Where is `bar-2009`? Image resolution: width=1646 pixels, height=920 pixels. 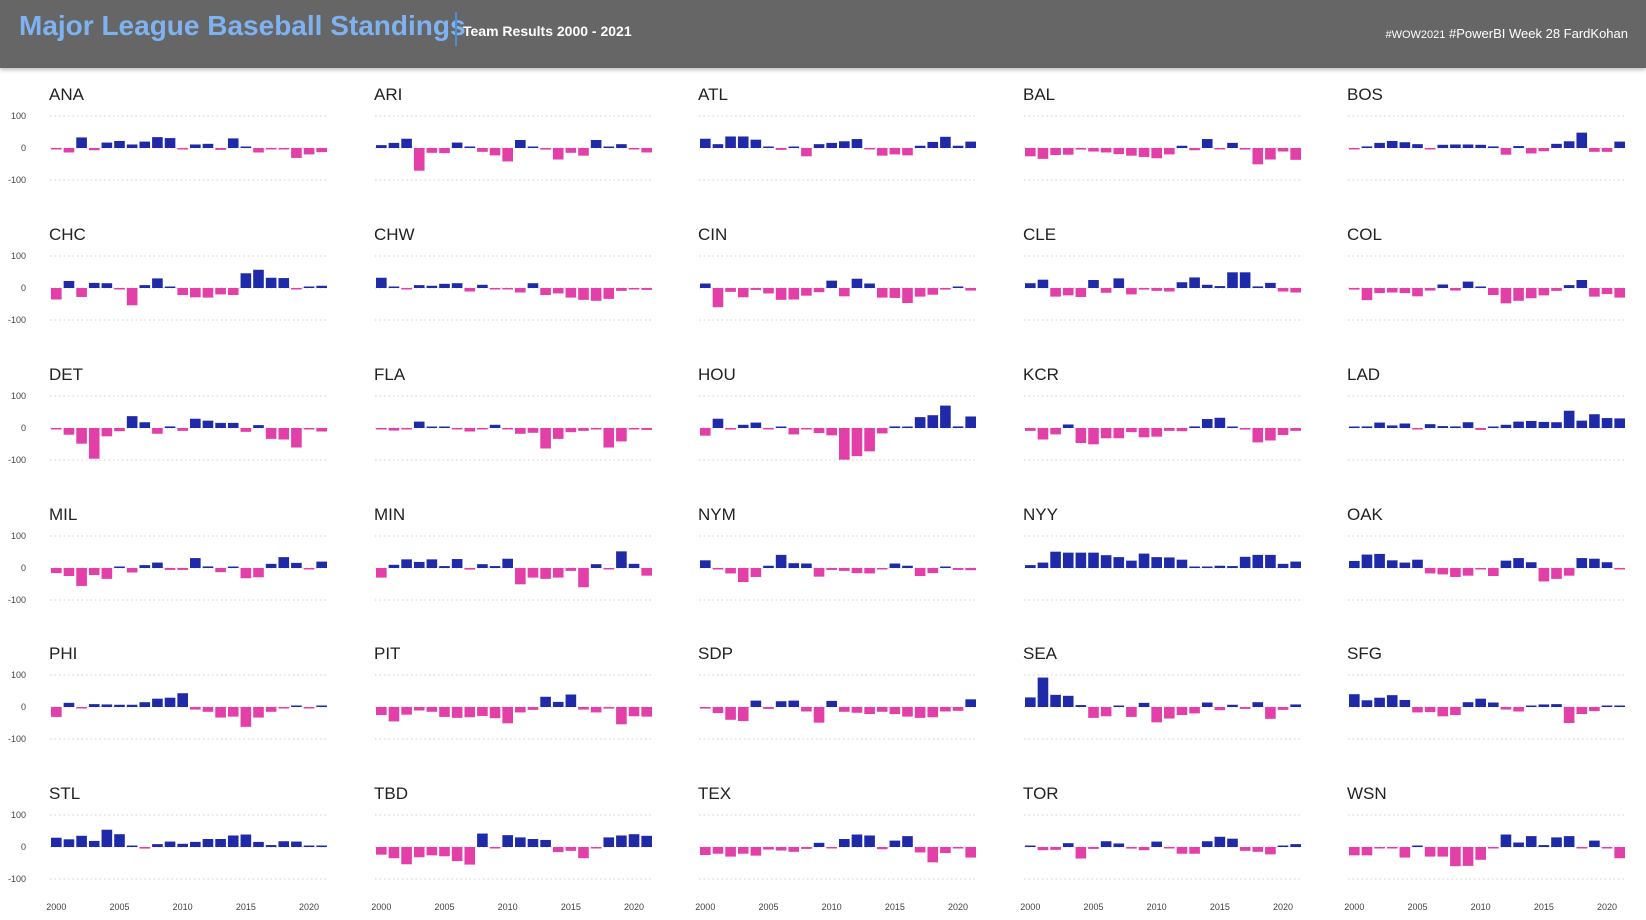 bar-2009 is located at coordinates (819, 715).